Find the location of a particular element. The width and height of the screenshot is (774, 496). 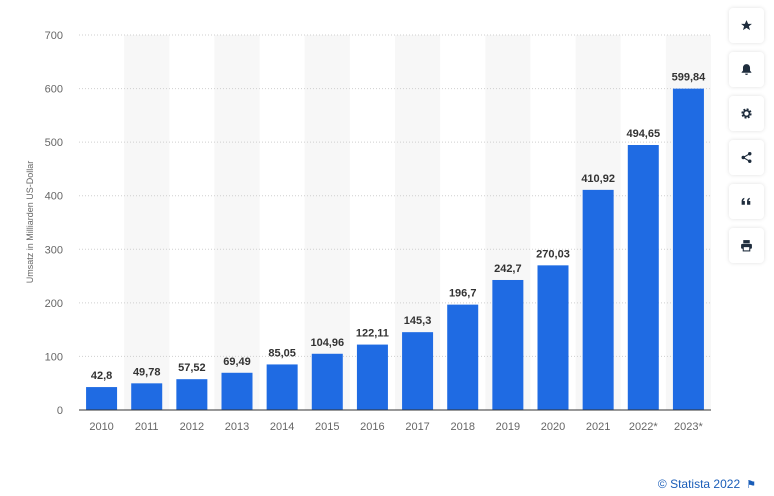

data-label: 122,11 is located at coordinates (372, 334).